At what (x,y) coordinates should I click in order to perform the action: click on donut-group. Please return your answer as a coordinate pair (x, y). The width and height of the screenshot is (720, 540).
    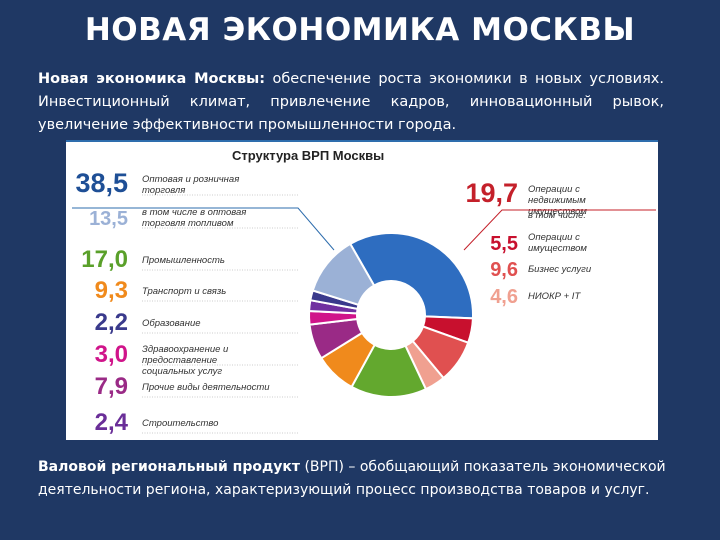
    Looking at the image, I should click on (391, 315).